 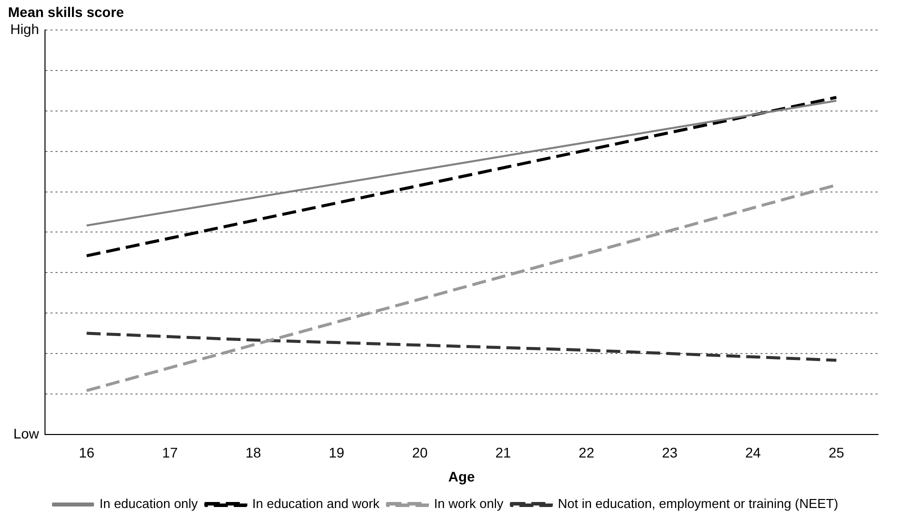 I want to click on x-tick-label: 22, so click(x=586, y=452).